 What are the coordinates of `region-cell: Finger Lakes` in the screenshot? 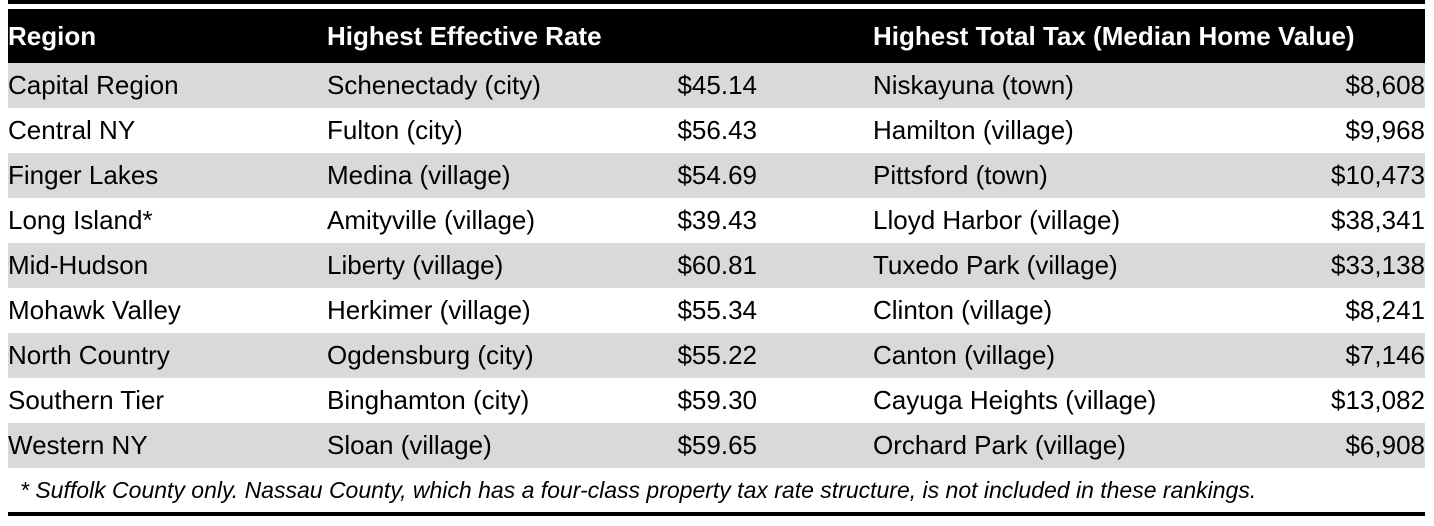 It's located at (167, 175).